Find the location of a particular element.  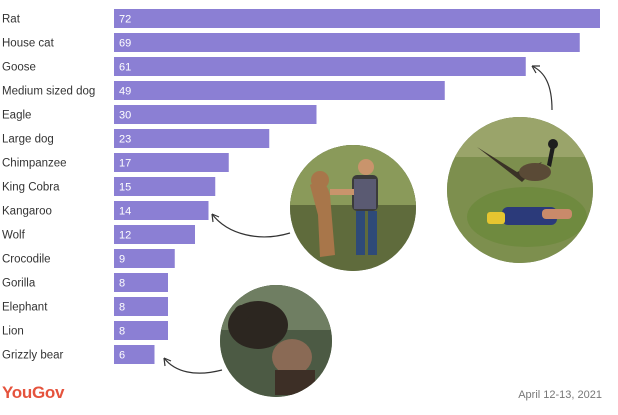

value-label: 14 is located at coordinates (125, 212).